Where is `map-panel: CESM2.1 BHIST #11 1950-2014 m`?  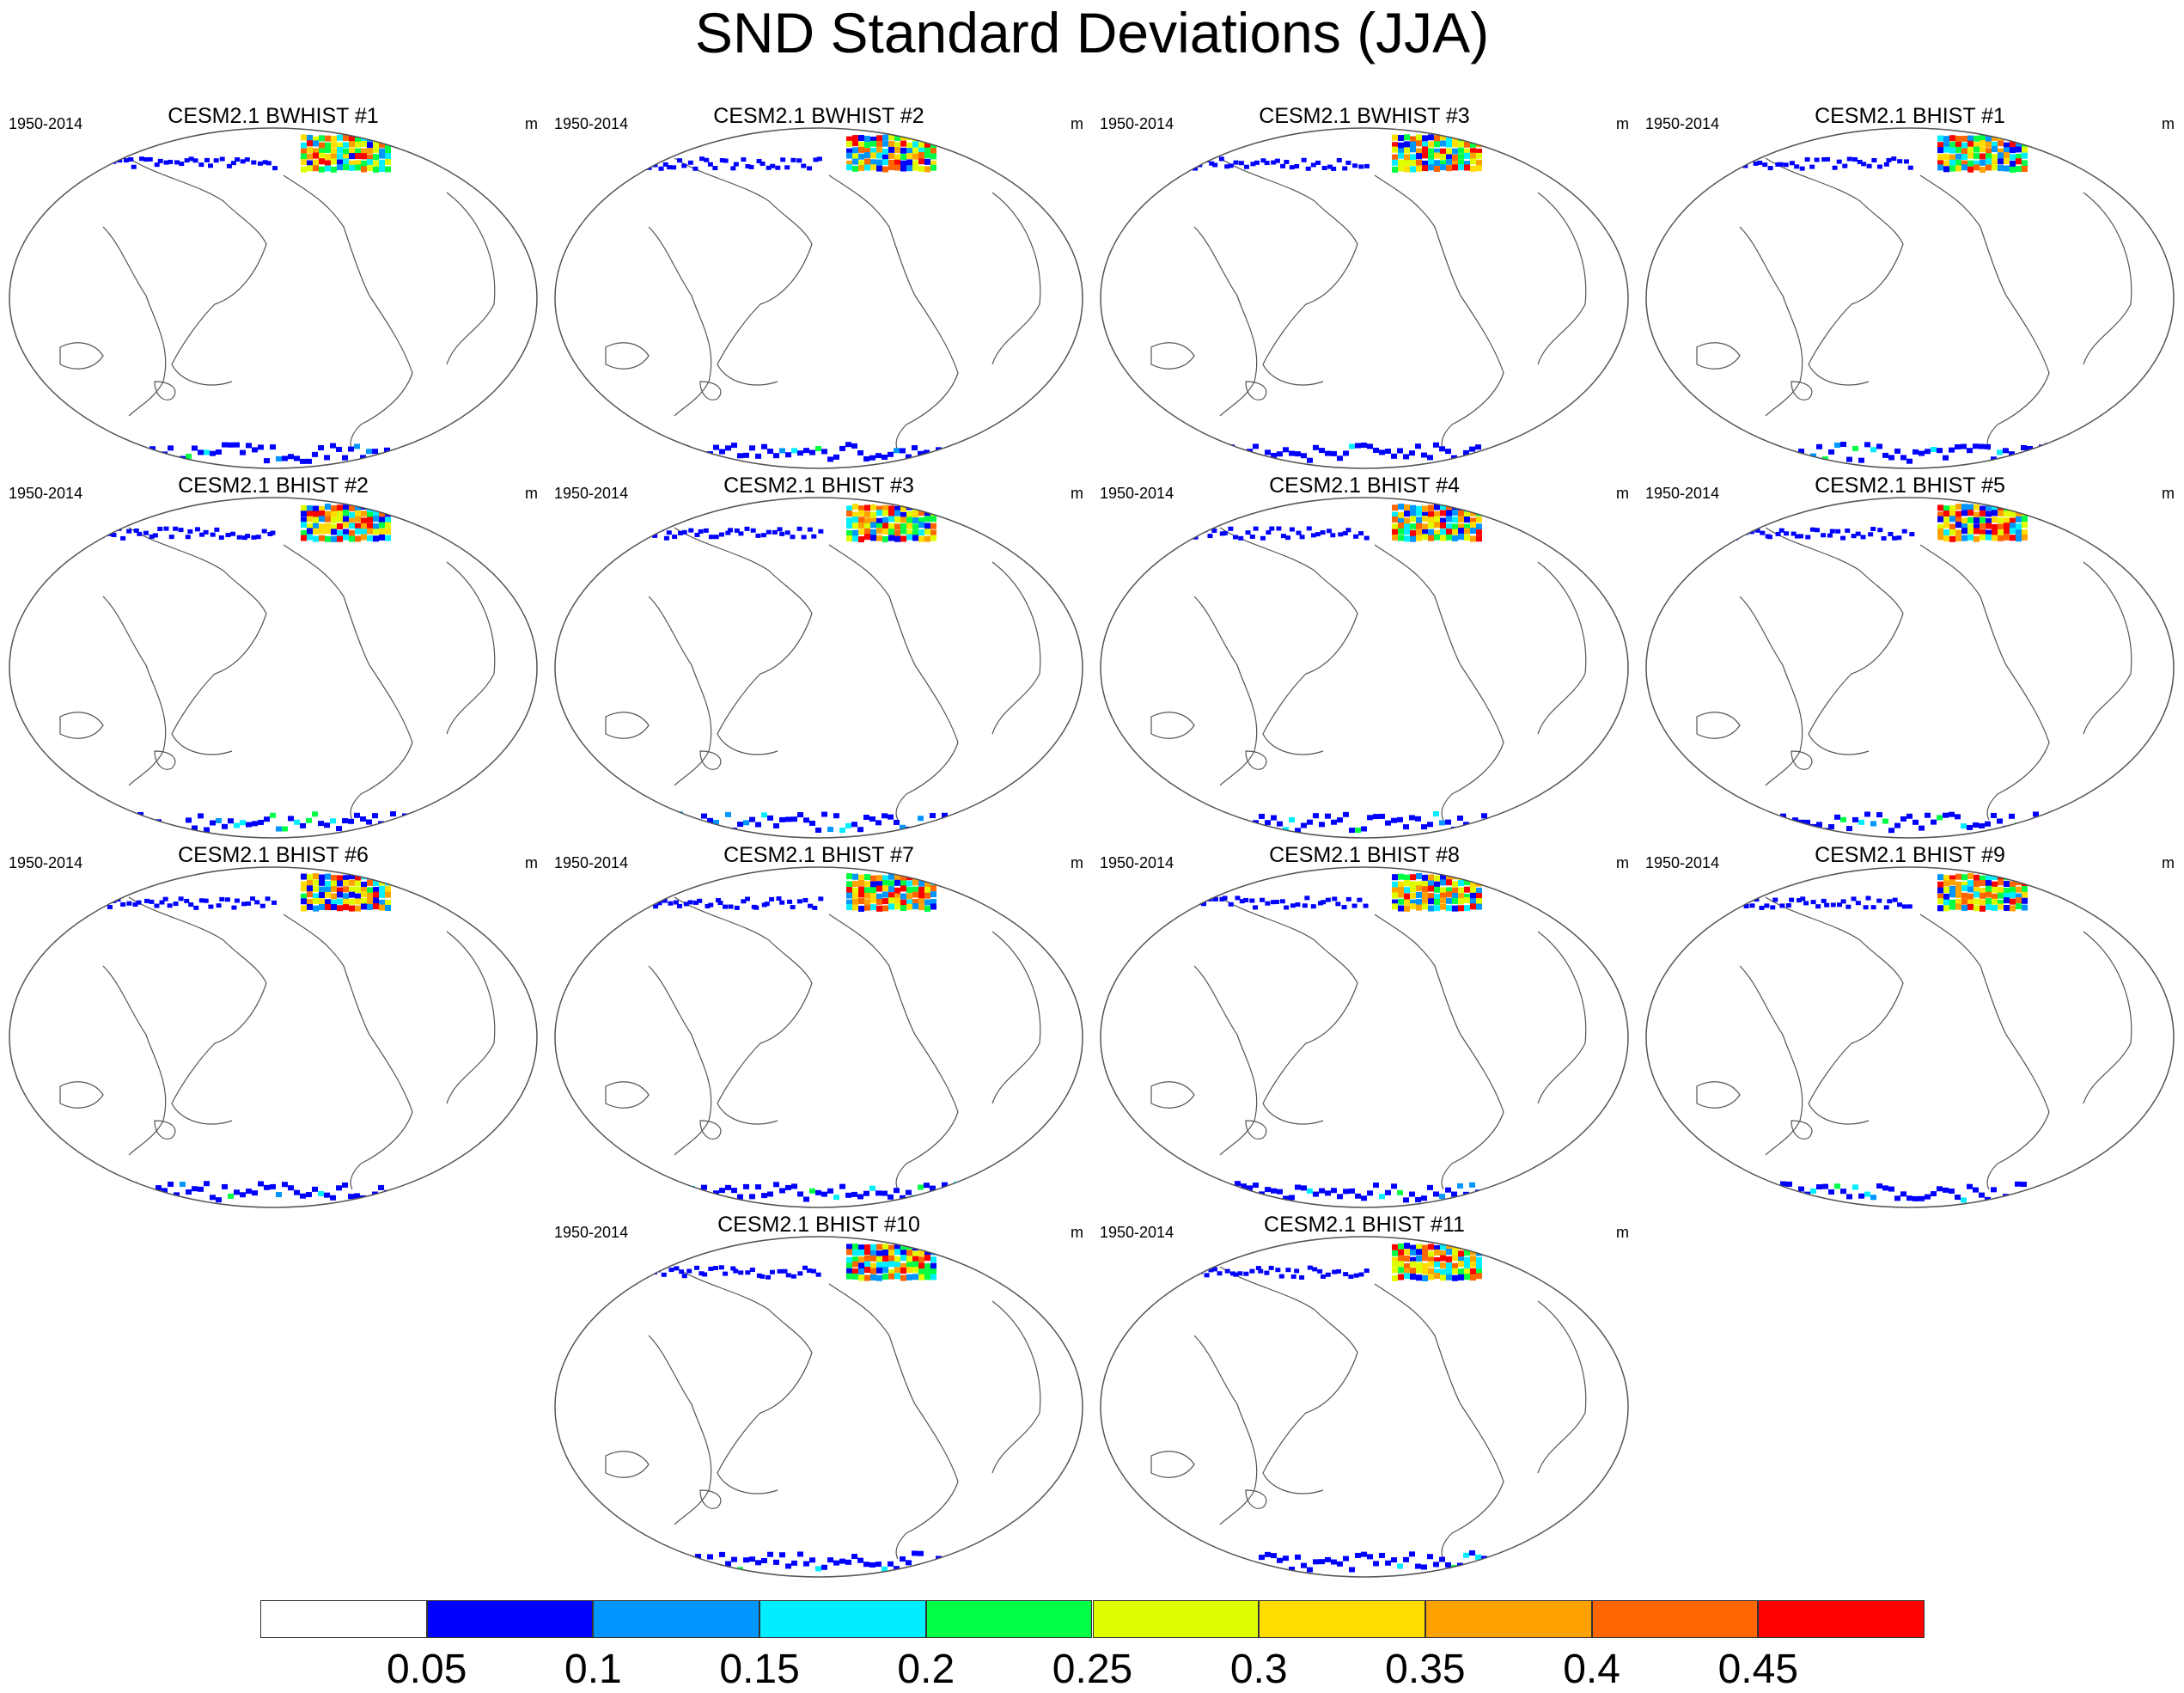
map-panel: CESM2.1 BHIST #11 1950-2014 m is located at coordinates (1364, 1396).